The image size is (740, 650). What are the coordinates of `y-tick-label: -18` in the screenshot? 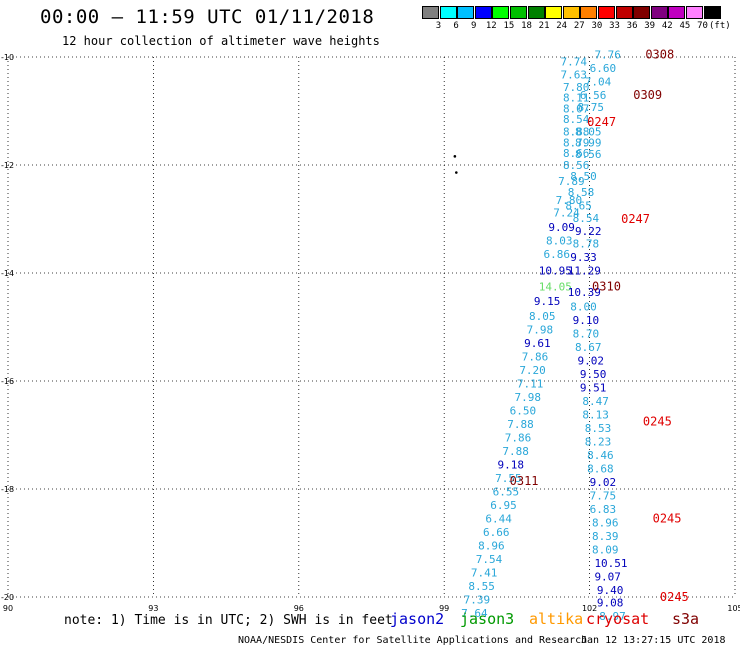 It's located at (7, 489).